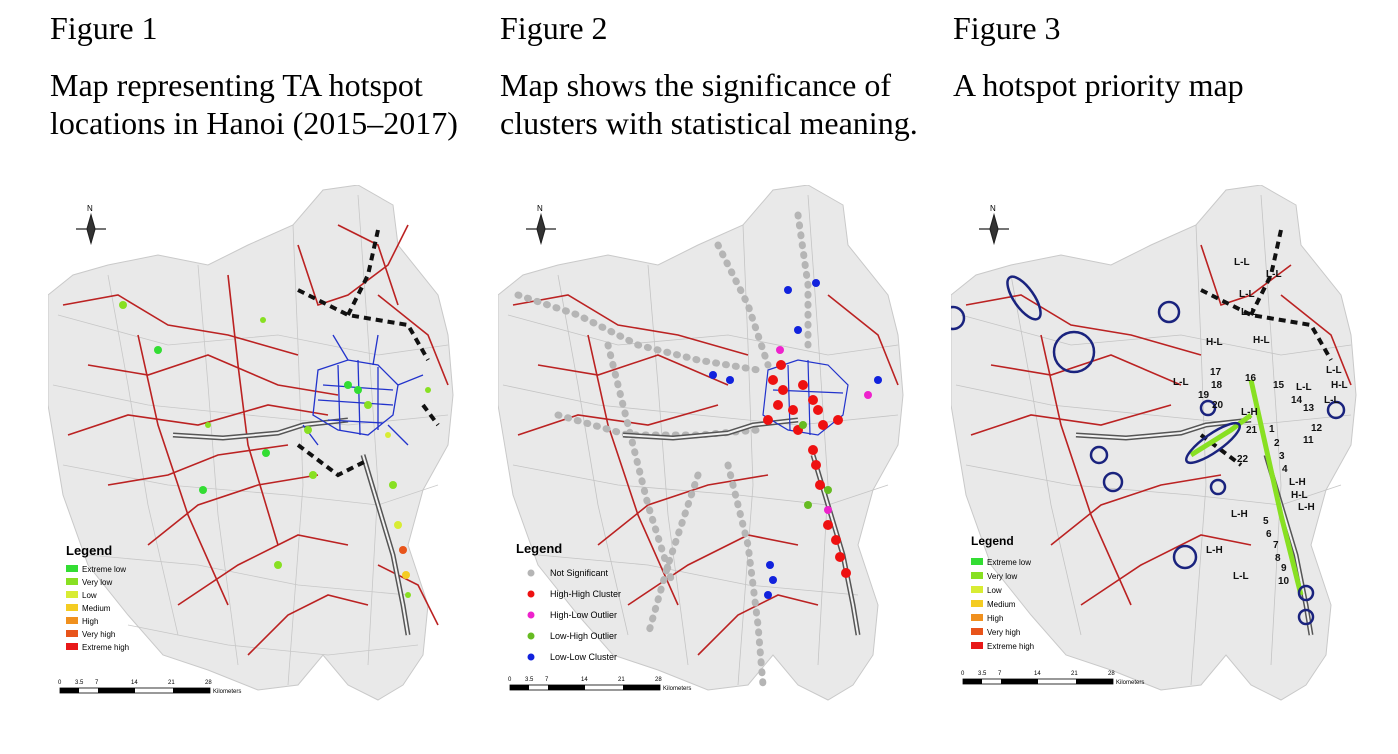 The width and height of the screenshot is (1398, 754). Describe the element at coordinates (599, 684) in the screenshot. I see `scale-bar: 0 3.5 7 14 21 28 Kilometers` at that location.